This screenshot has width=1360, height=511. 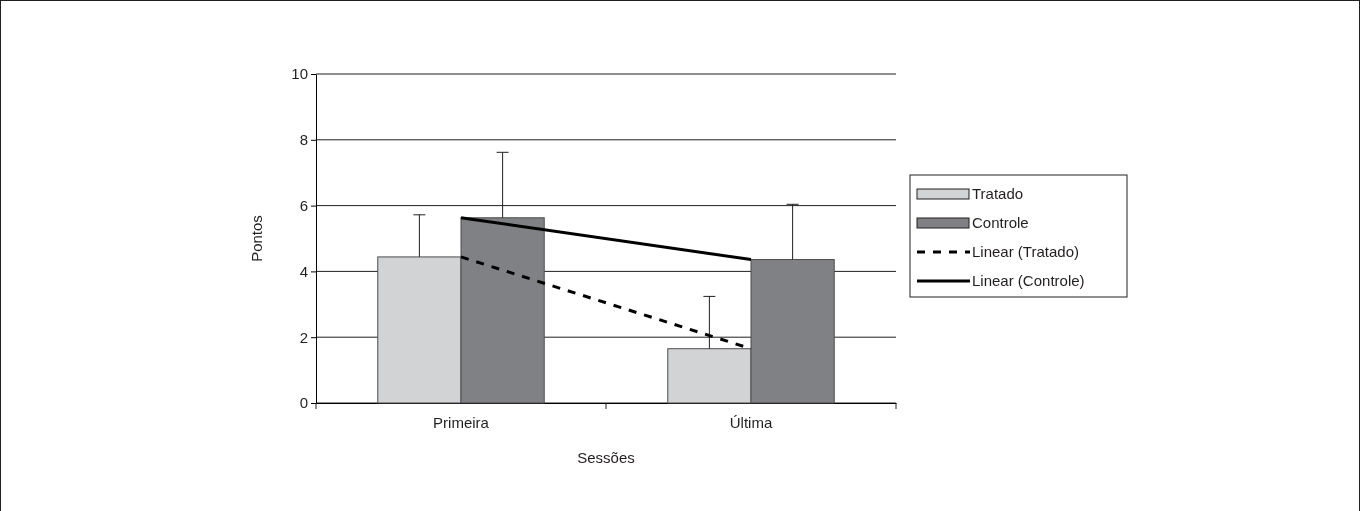 I want to click on y-tick-label: 6, so click(x=303, y=205).